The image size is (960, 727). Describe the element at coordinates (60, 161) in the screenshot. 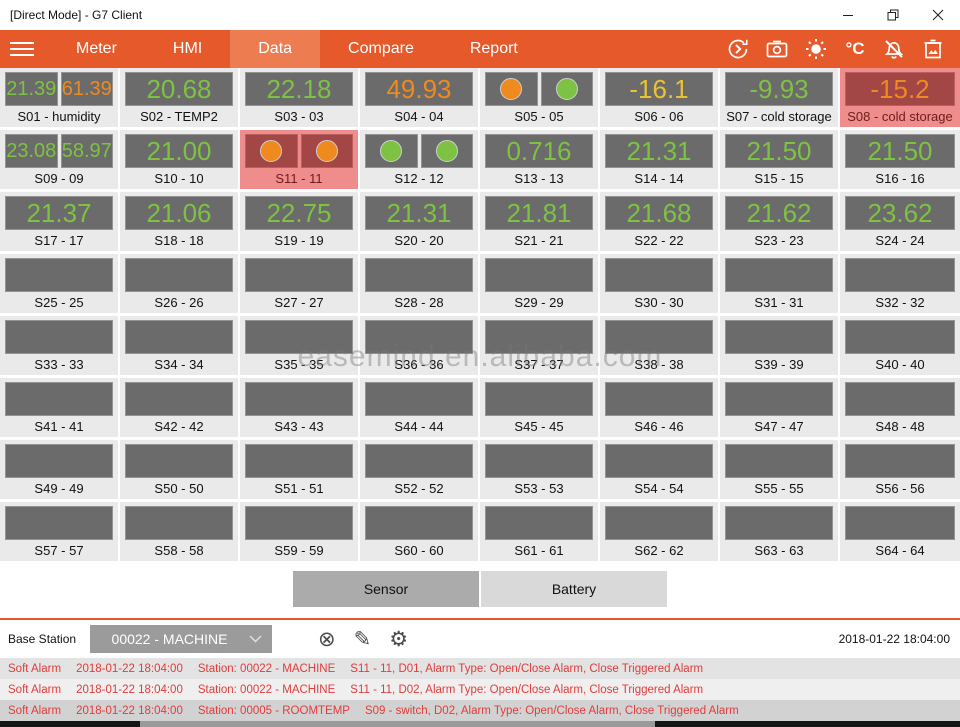

I see `sensor-cell-s09: 23.08 58.97 S09 - 09` at that location.